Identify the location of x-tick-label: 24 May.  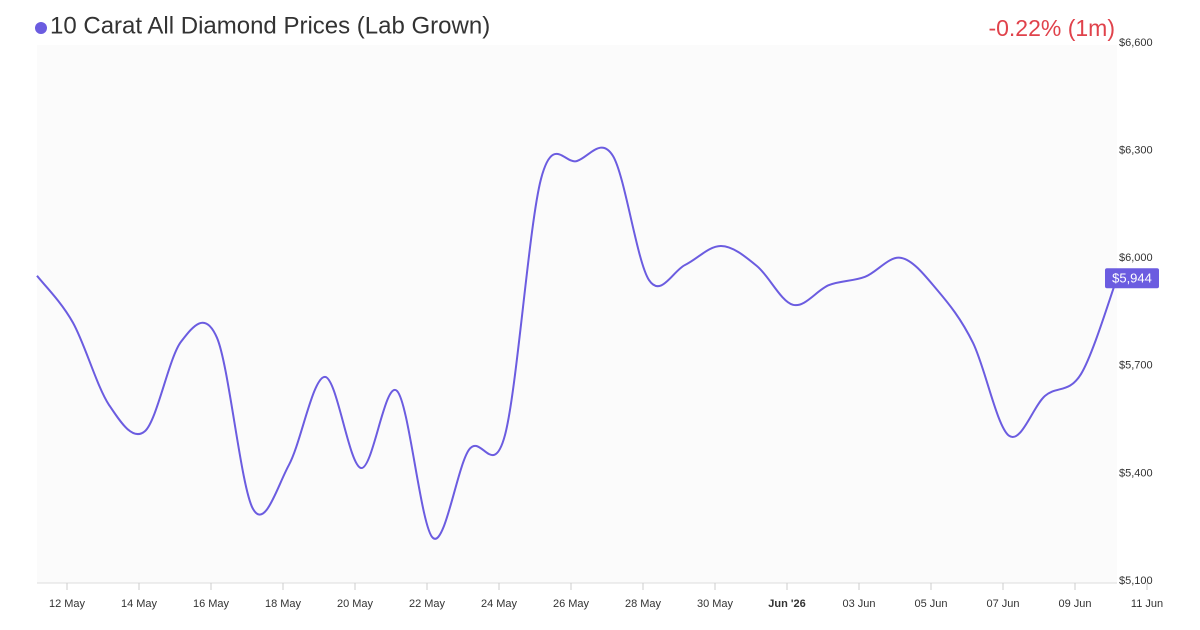
(499, 604).